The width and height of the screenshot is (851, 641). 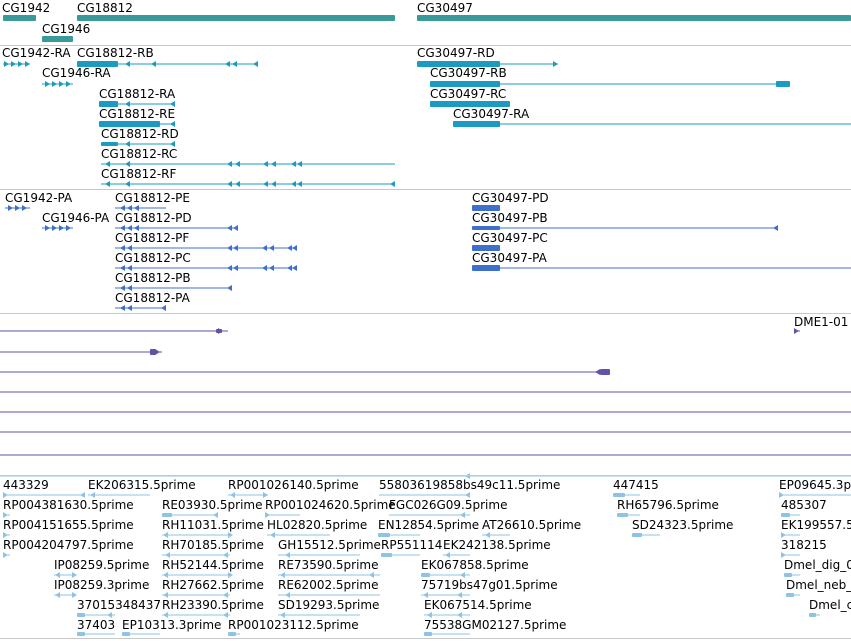 What do you see at coordinates (152, 298) in the screenshot?
I see `pp-cg18812-pa-label: CG18812-PA` at bounding box center [152, 298].